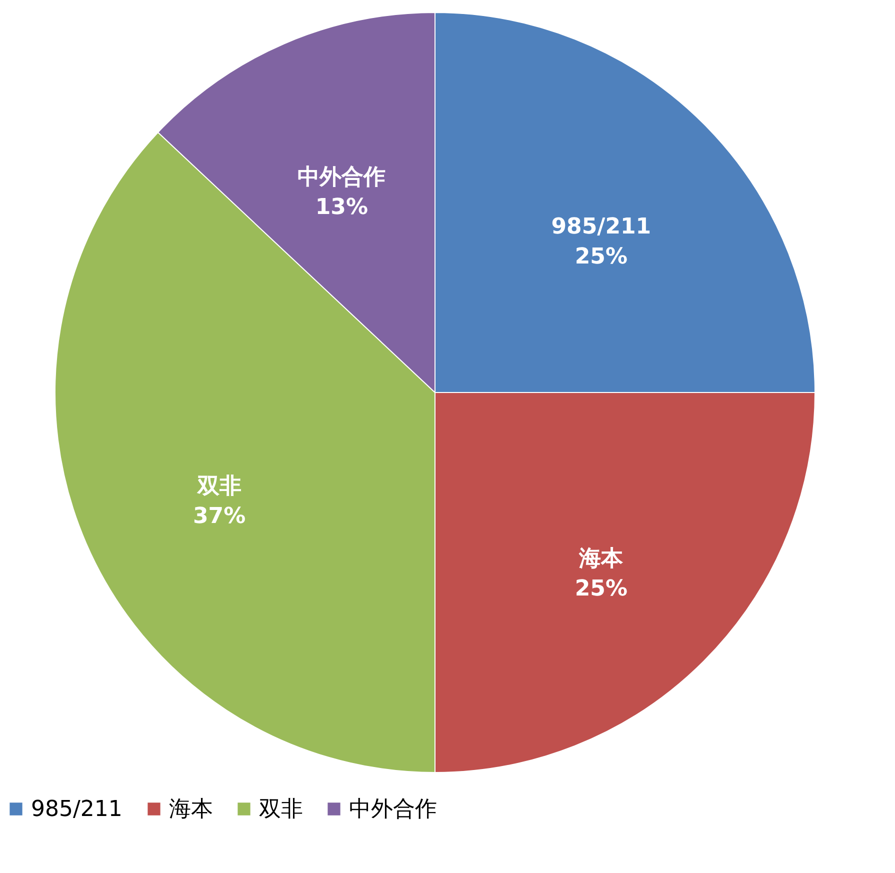 The width and height of the screenshot is (895, 873). Describe the element at coordinates (601, 227) in the screenshot. I see `slice-label: 985/211` at that location.